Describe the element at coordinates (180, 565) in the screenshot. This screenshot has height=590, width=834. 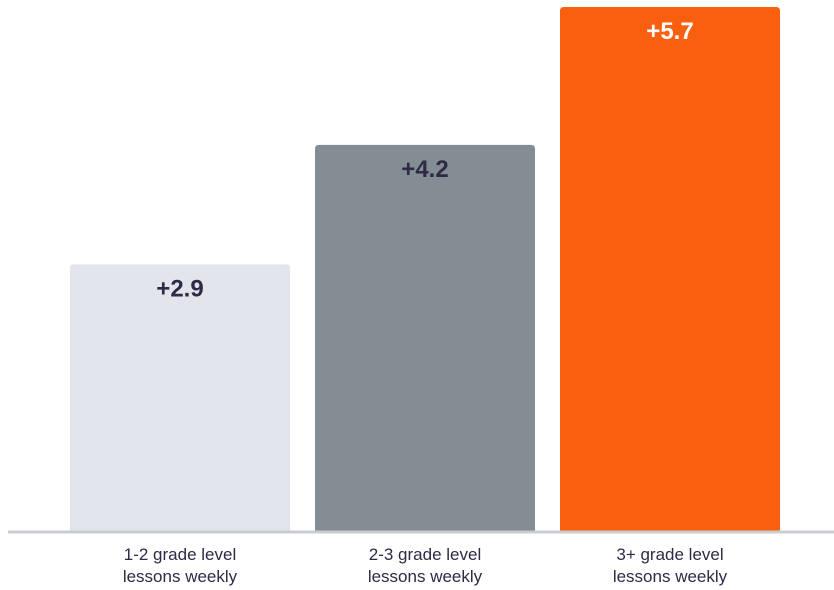
I see `category-label-1: 1-2 grade level lessons weekly` at that location.